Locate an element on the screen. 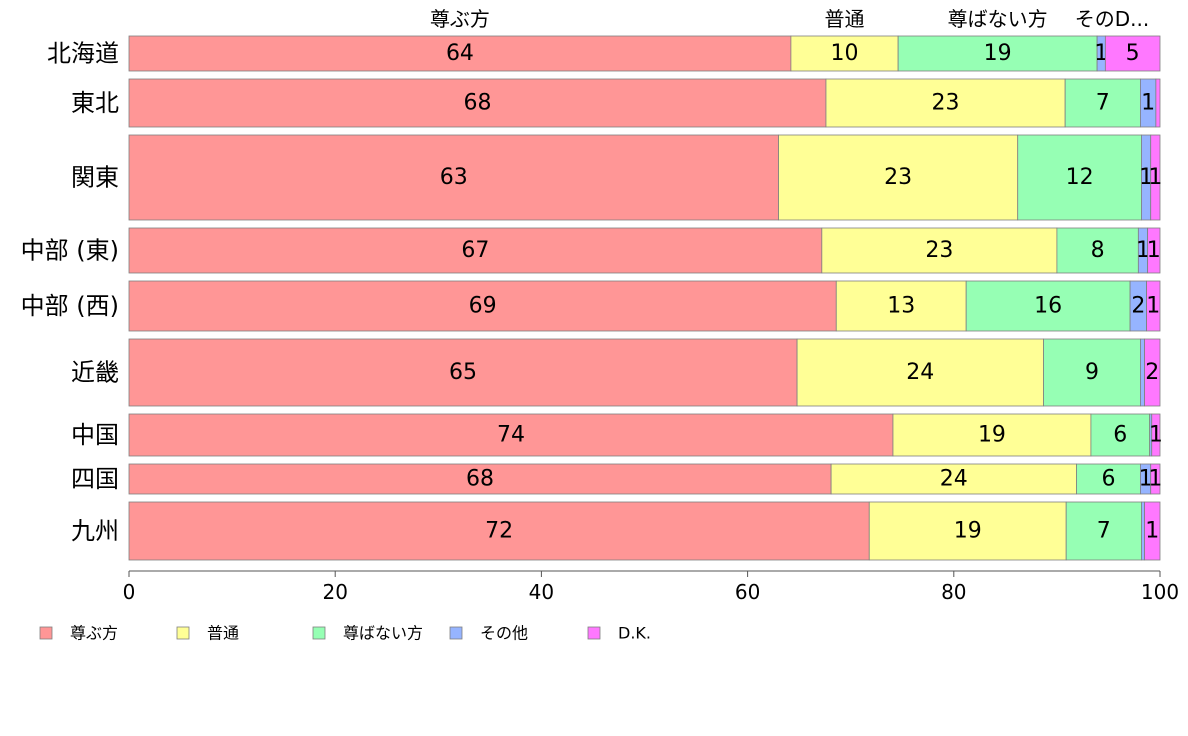 The height and width of the screenshot is (736, 1188). bar-data-label: 16 is located at coordinates (1048, 306).